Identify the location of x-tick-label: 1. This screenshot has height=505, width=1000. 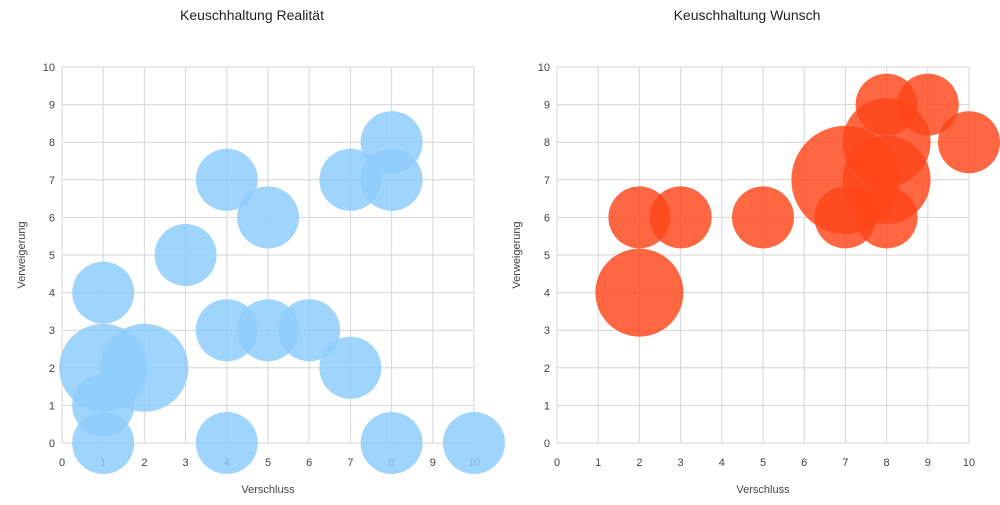
(598, 463).